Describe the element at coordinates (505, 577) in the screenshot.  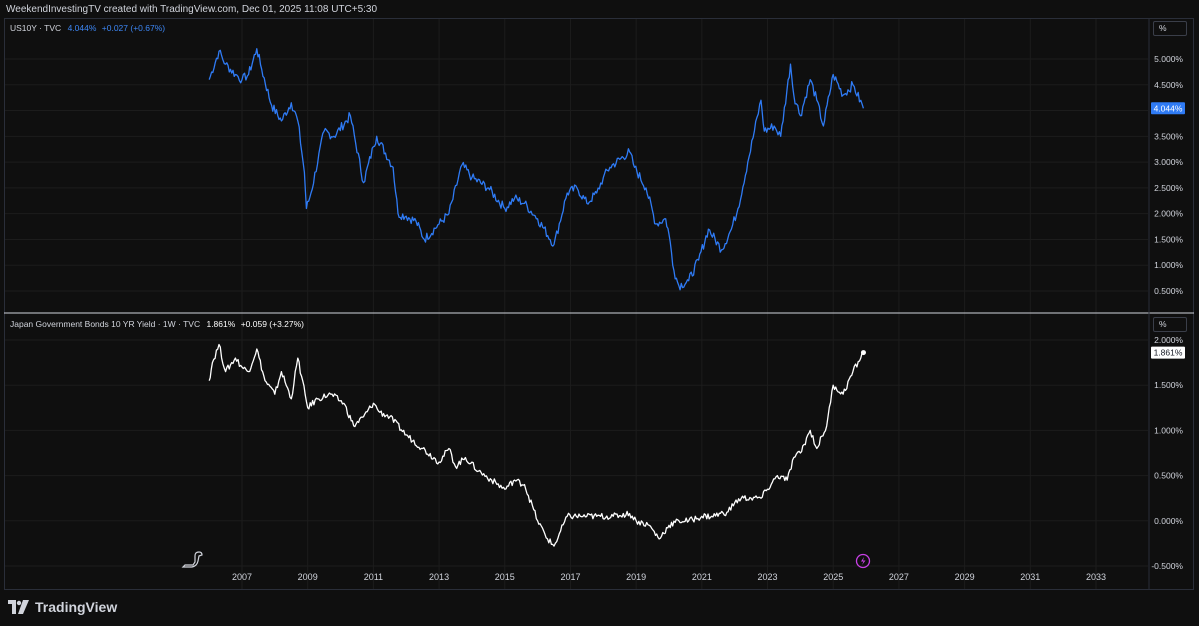
I see `x-tick-label: 2015` at that location.